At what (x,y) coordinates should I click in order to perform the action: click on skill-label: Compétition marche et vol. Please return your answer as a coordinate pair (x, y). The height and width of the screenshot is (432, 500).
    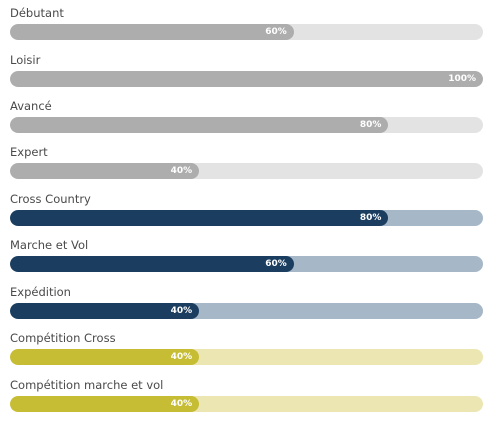
    Looking at the image, I should click on (87, 385).